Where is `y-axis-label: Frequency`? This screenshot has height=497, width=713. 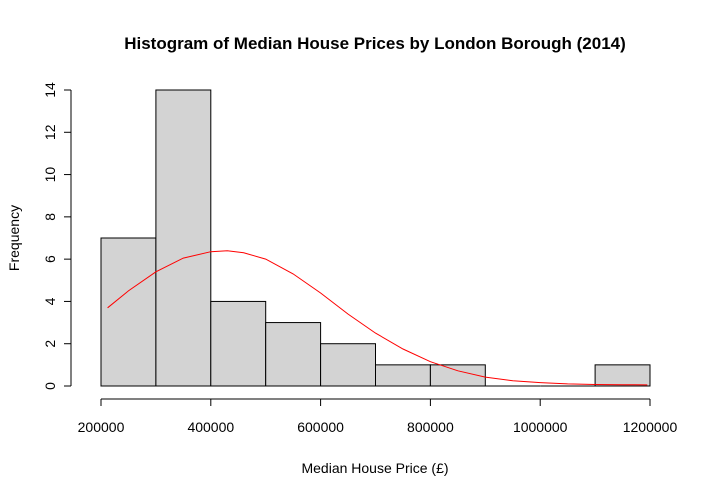 y-axis-label: Frequency is located at coordinates (14, 238).